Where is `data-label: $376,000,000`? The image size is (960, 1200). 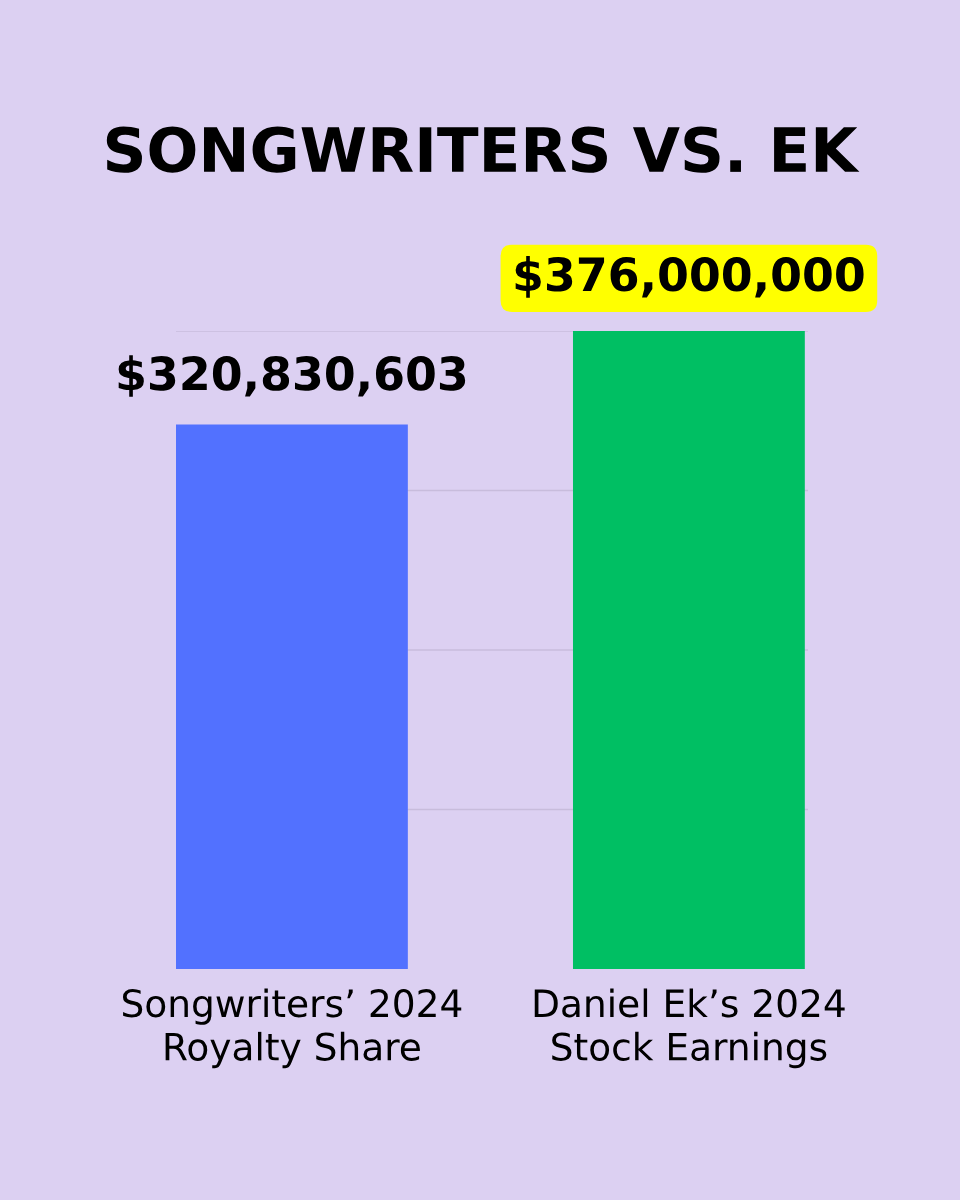 data-label: $376,000,000 is located at coordinates (689, 277).